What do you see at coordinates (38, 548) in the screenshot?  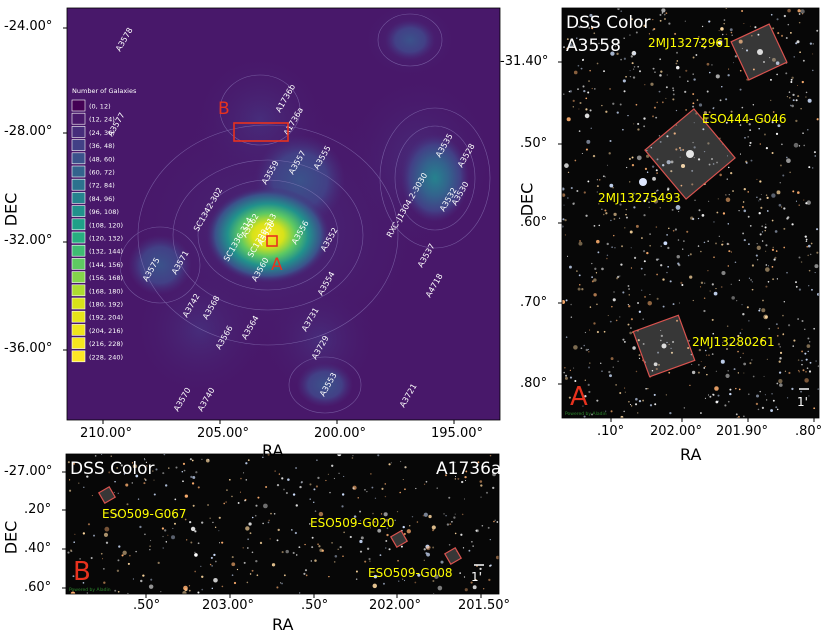 I see `y-tick: .40°` at bounding box center [38, 548].